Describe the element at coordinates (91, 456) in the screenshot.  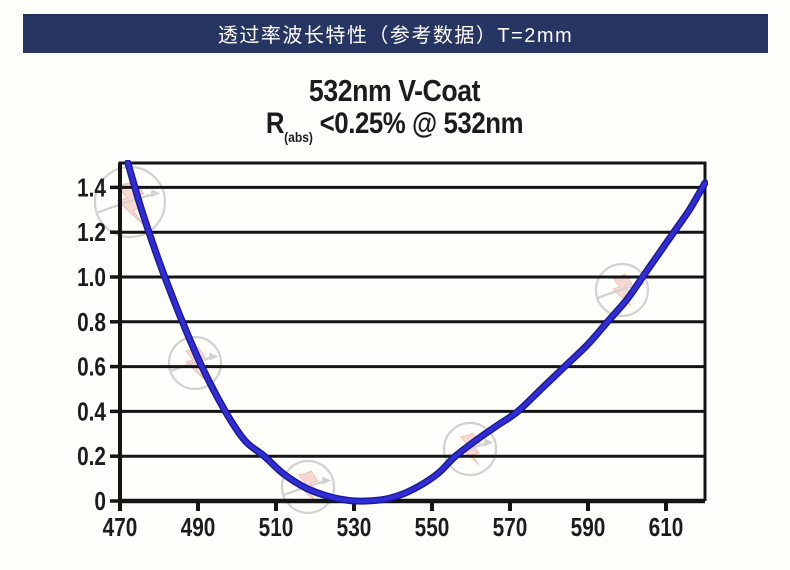
I see `y-tick-label: 0.2` at that location.